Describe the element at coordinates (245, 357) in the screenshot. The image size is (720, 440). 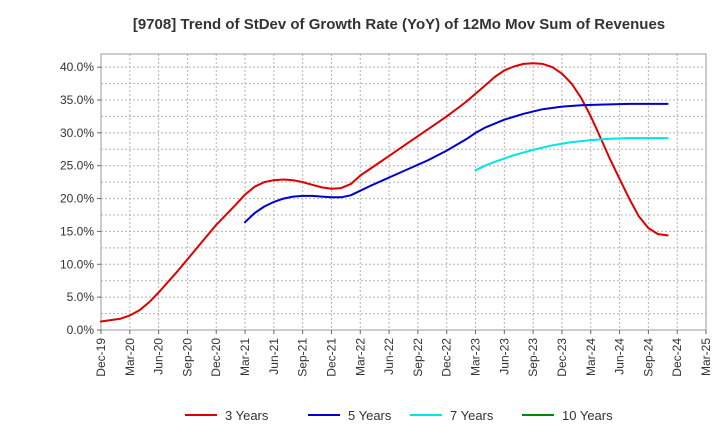
I see `x-tick-label: Mar-21` at that location.